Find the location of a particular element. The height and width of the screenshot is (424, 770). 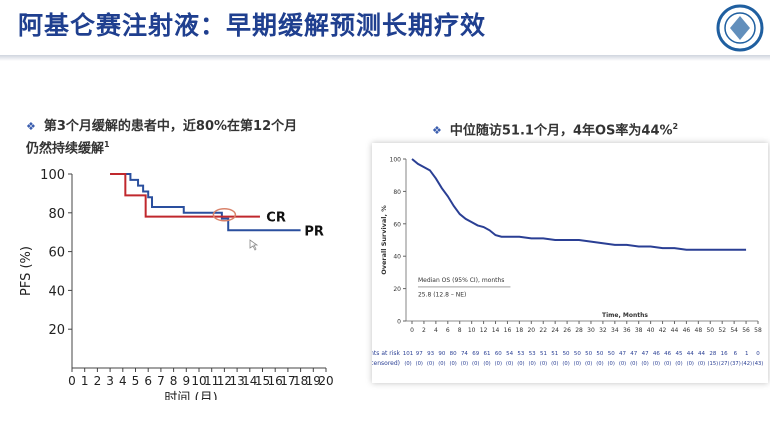

series-line-os is located at coordinates (579, 204).